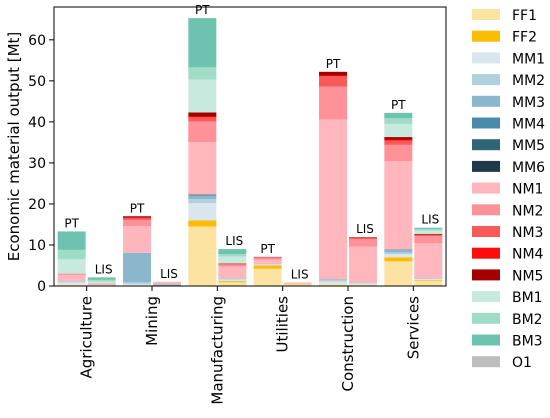 Image resolution: width=550 pixels, height=418 pixels. What do you see at coordinates (527, 276) in the screenshot?
I see `legend-label-nm5: NM5` at bounding box center [527, 276].